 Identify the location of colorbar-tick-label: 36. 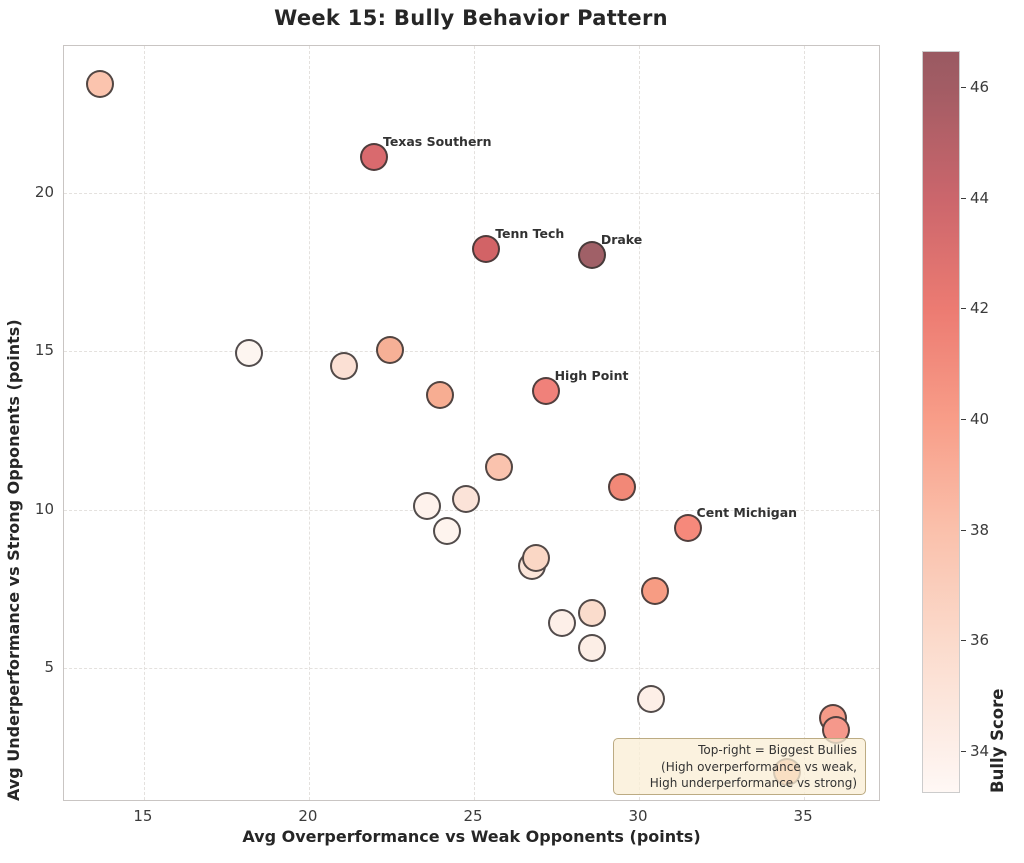
(980, 640).